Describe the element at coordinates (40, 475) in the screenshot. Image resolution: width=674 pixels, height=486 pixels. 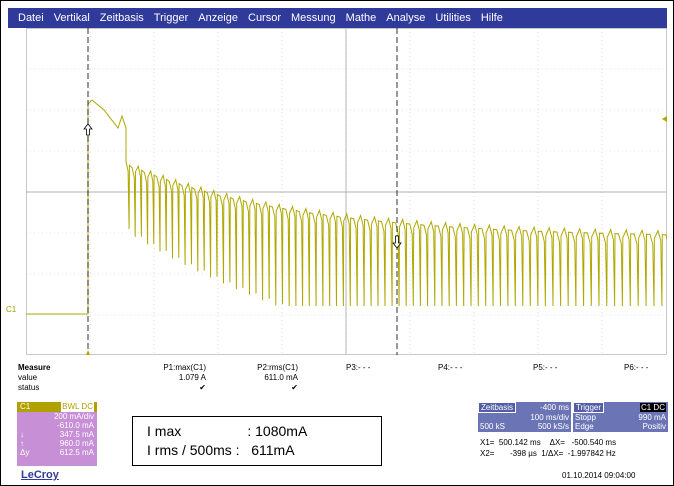
I see `lecroy-logo: LeCroy` at that location.